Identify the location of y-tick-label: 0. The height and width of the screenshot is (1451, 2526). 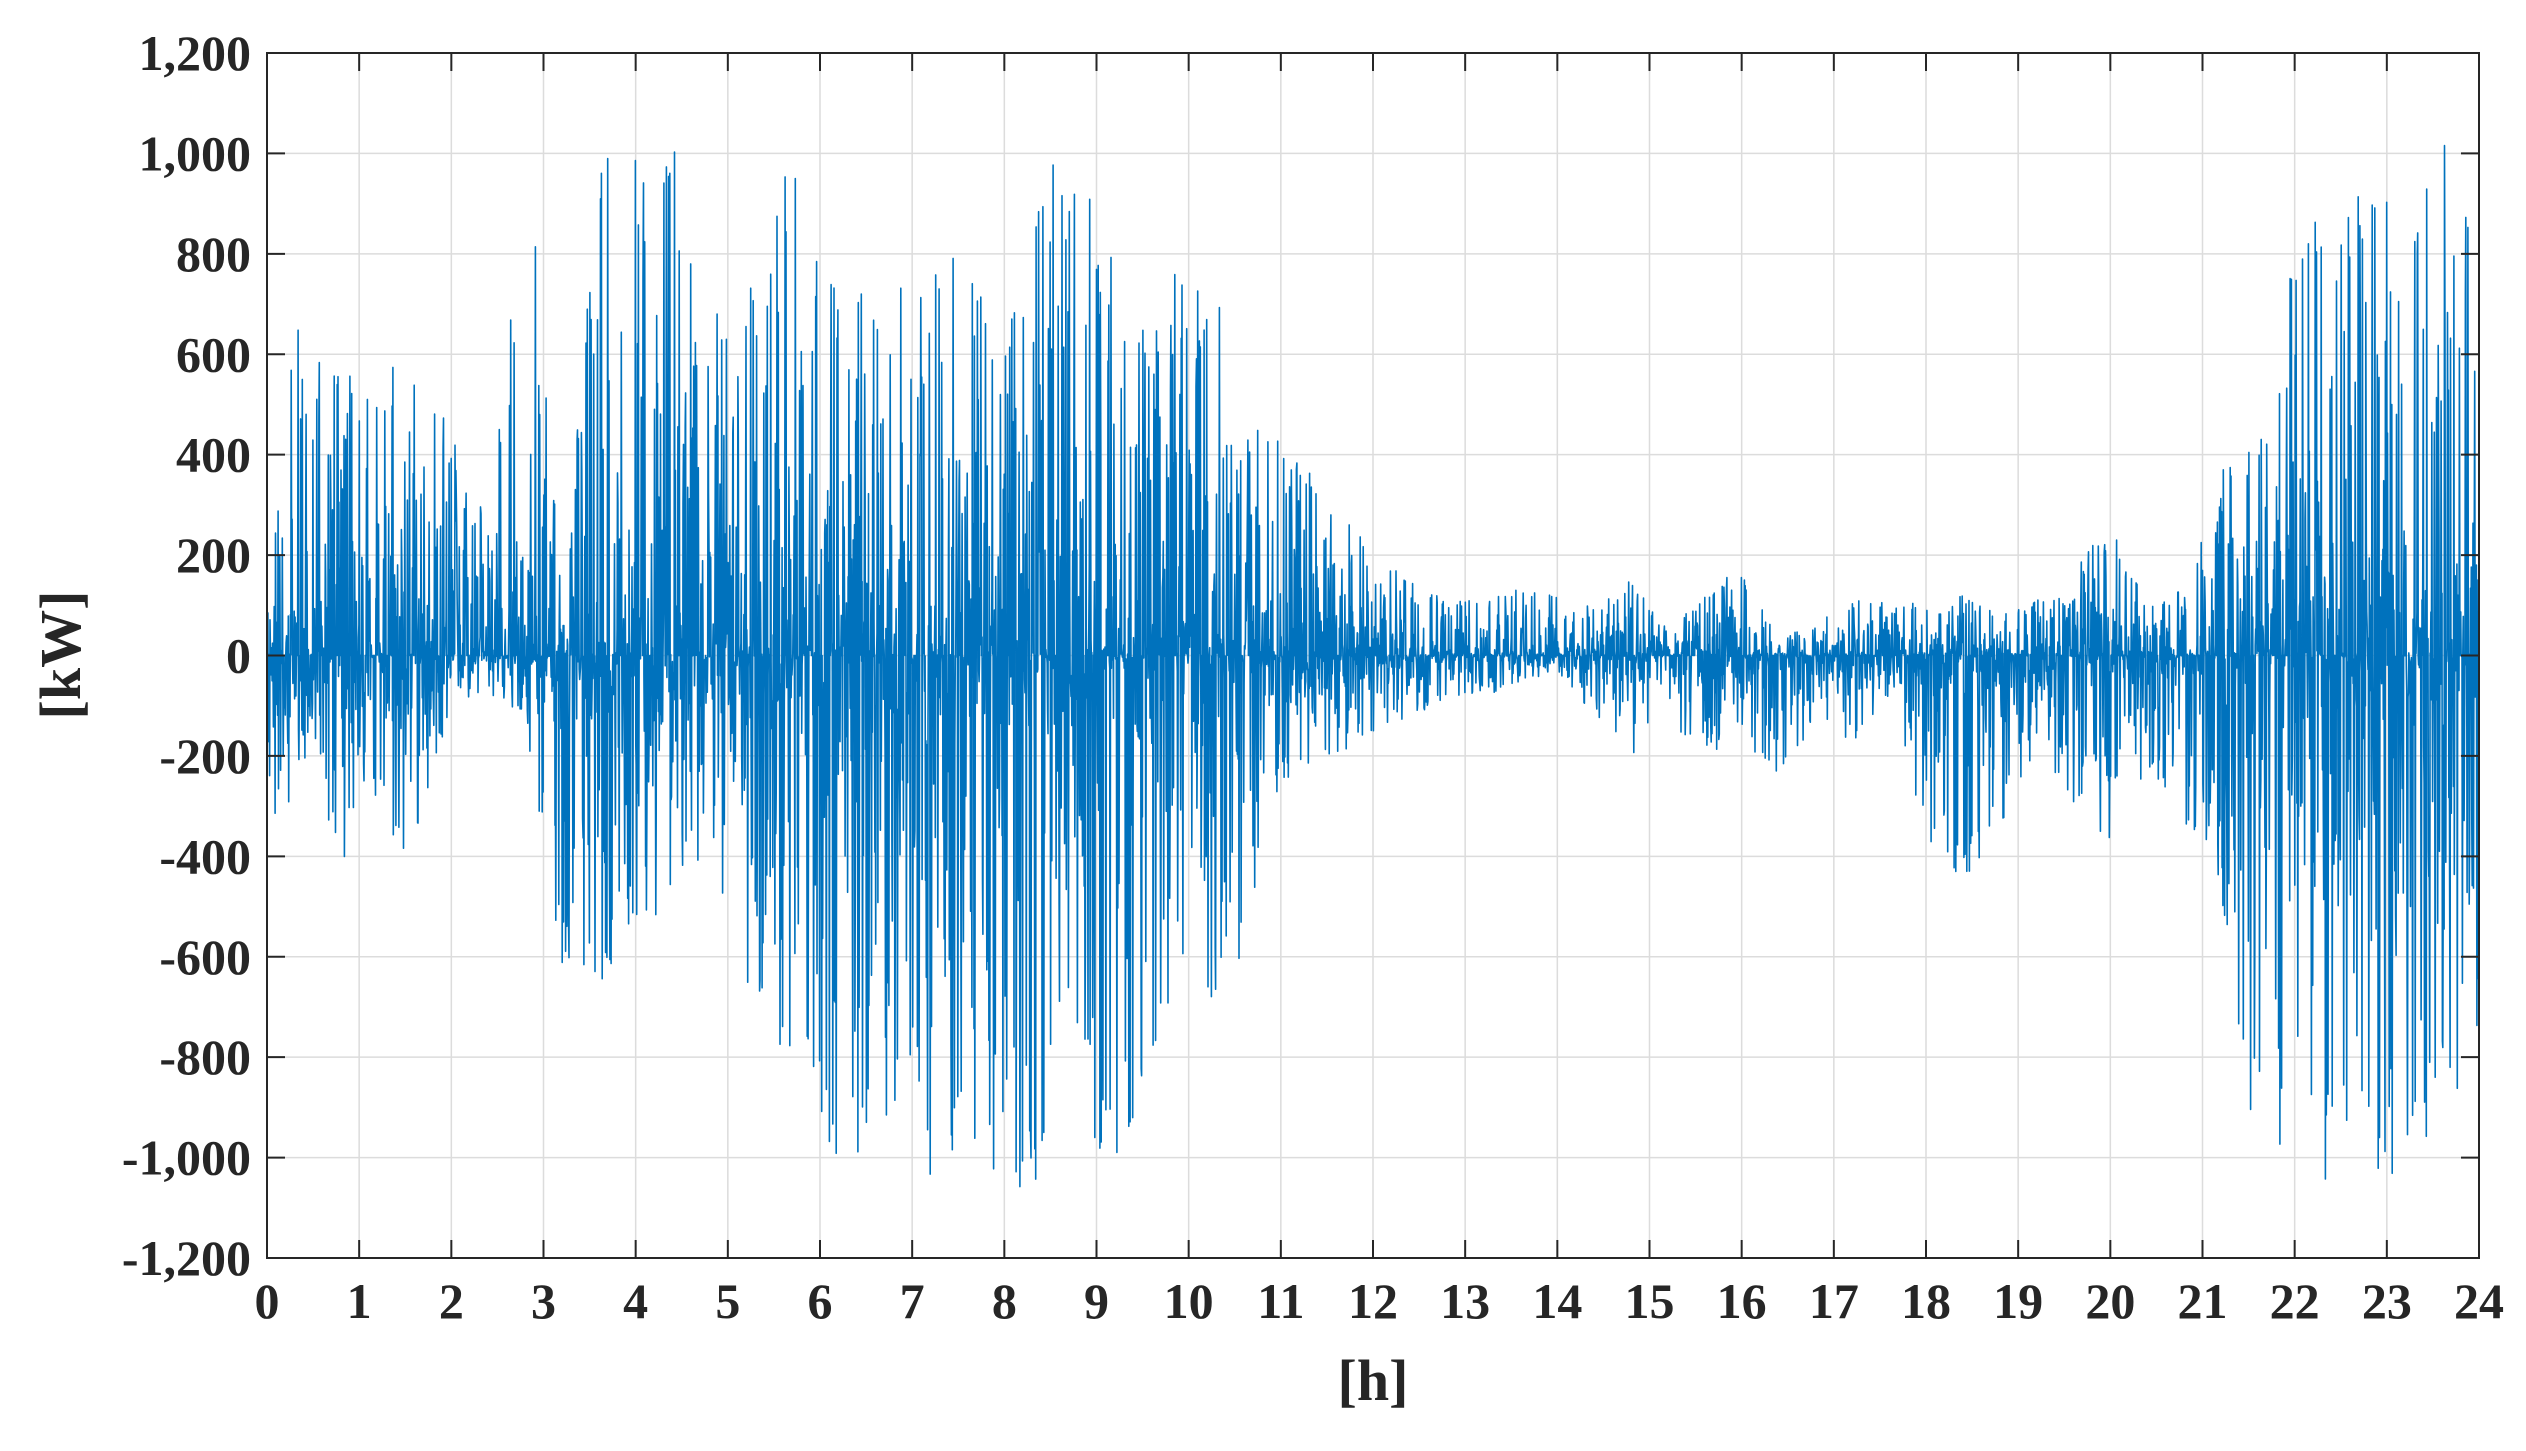
(238, 656).